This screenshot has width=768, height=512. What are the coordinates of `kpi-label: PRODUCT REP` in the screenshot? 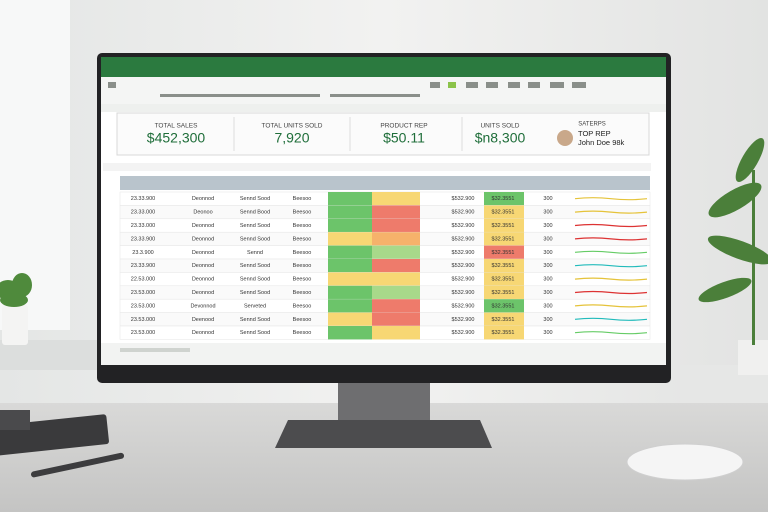 It's located at (403, 126).